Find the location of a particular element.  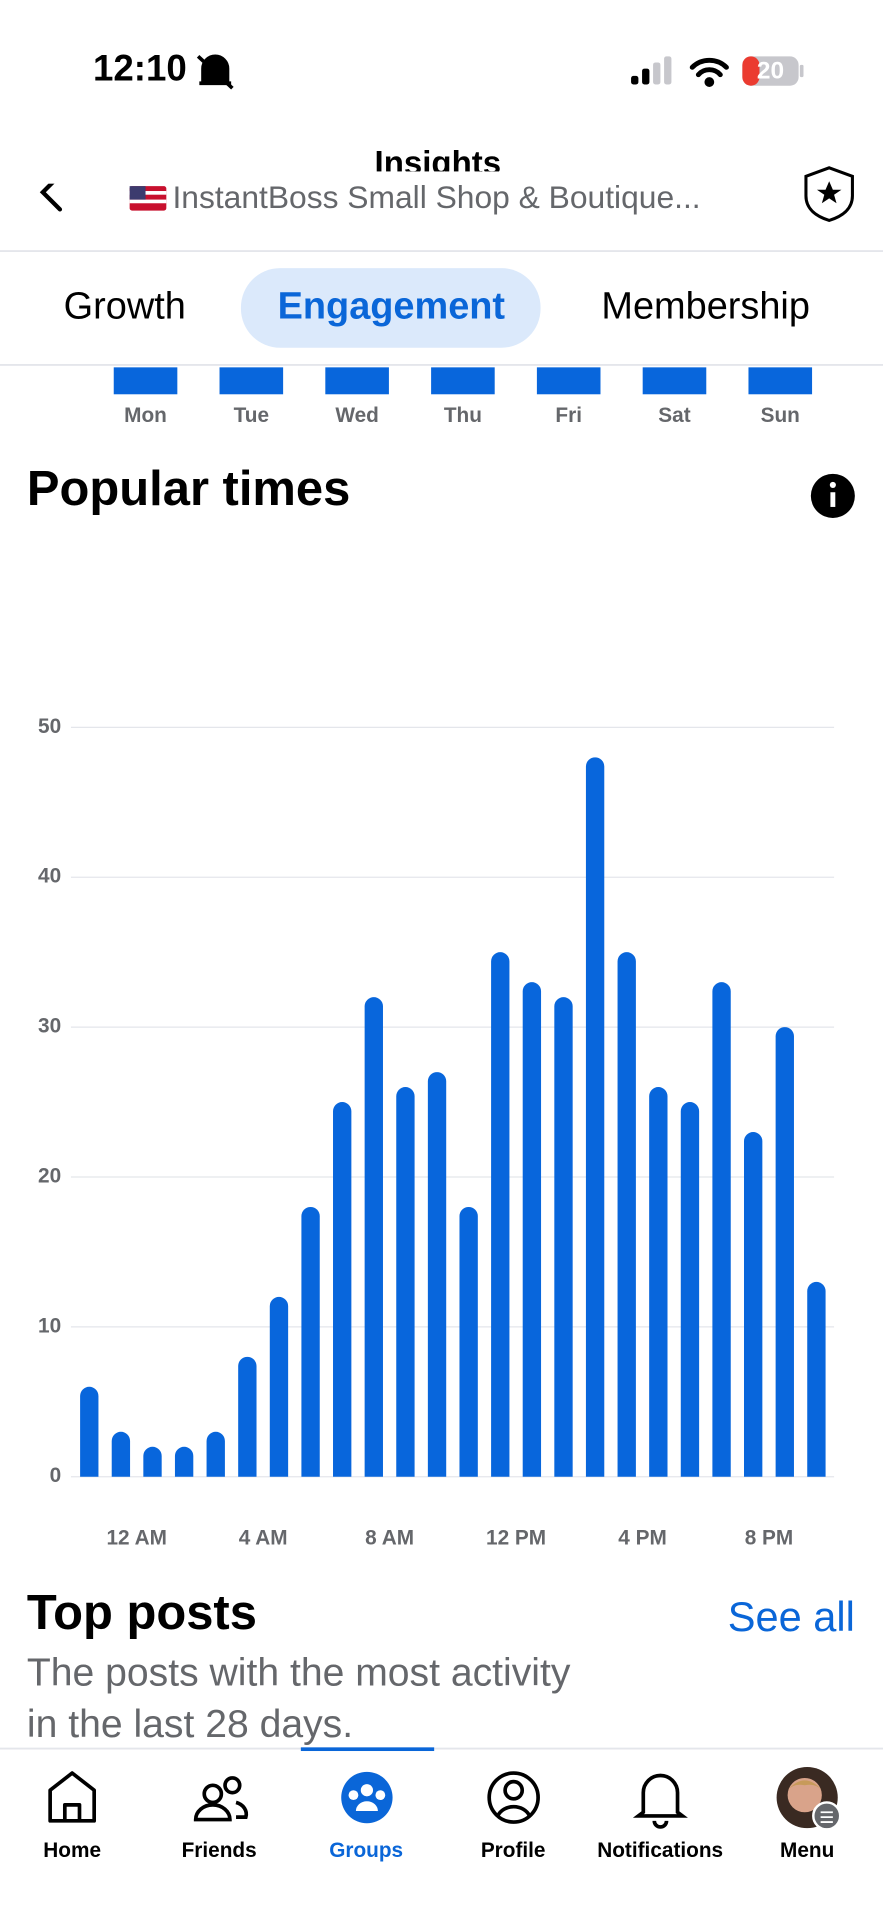

nav-label: Profile is located at coordinates (513, 1850).